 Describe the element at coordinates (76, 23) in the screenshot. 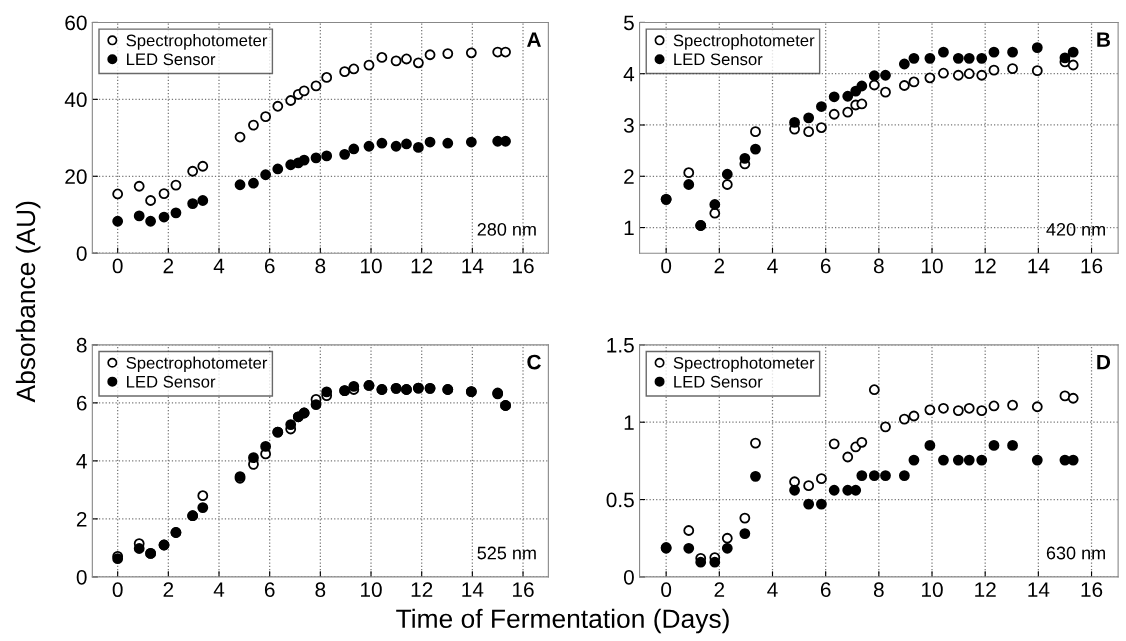

I see `y-tick-label: 60` at that location.